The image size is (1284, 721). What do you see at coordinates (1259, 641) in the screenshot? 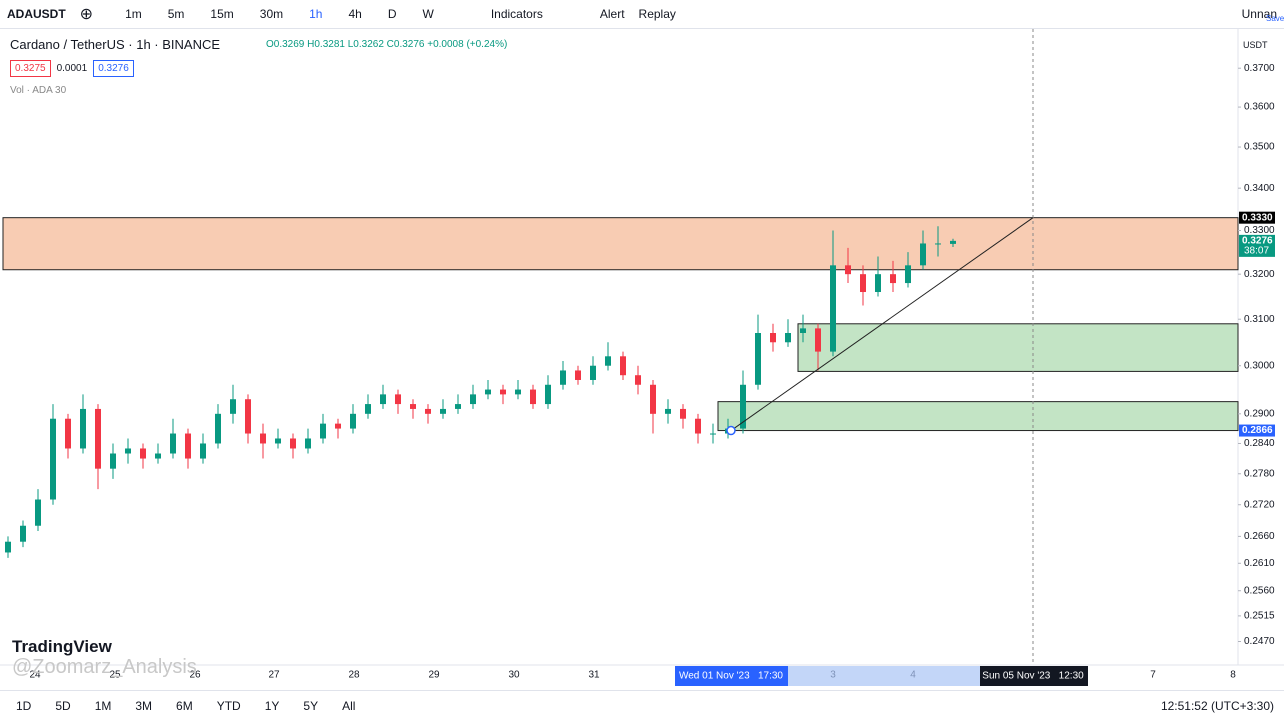
I see `y-tick-label: 0.2470` at bounding box center [1259, 641].